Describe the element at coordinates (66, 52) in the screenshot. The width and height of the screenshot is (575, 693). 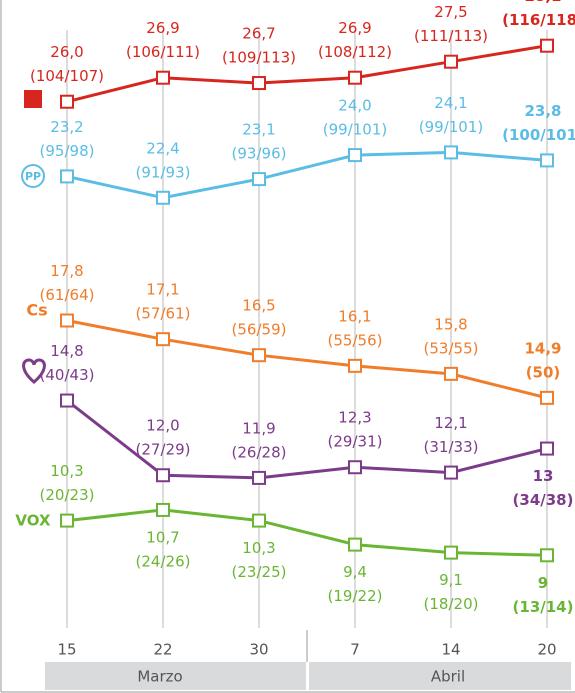
I see `value-label: 26,0` at that location.